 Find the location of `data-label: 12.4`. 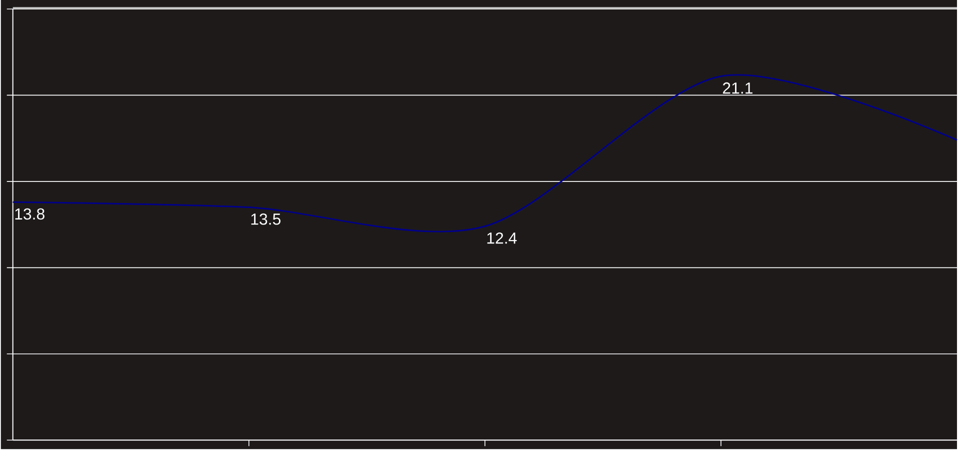

data-label: 12.4 is located at coordinates (502, 238).